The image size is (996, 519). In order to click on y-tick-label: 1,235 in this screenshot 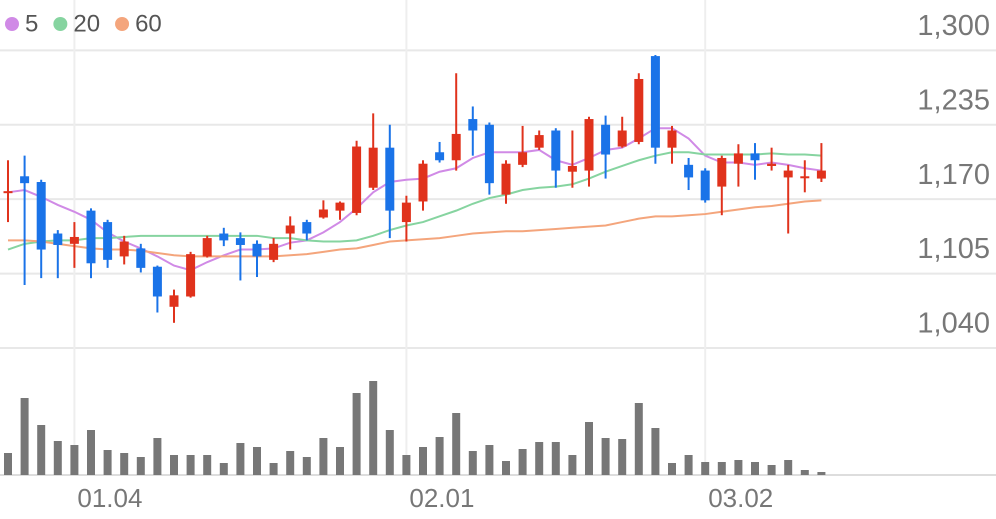, I will do `click(953, 100)`.